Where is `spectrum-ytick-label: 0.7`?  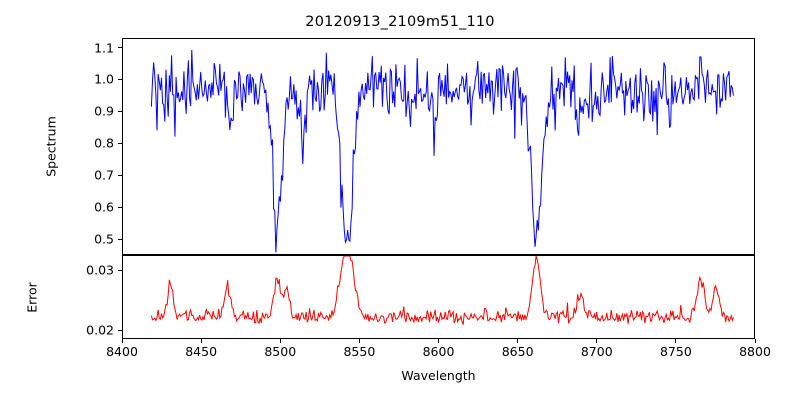
spectrum-ytick-label: 0.7 is located at coordinates (104, 175).